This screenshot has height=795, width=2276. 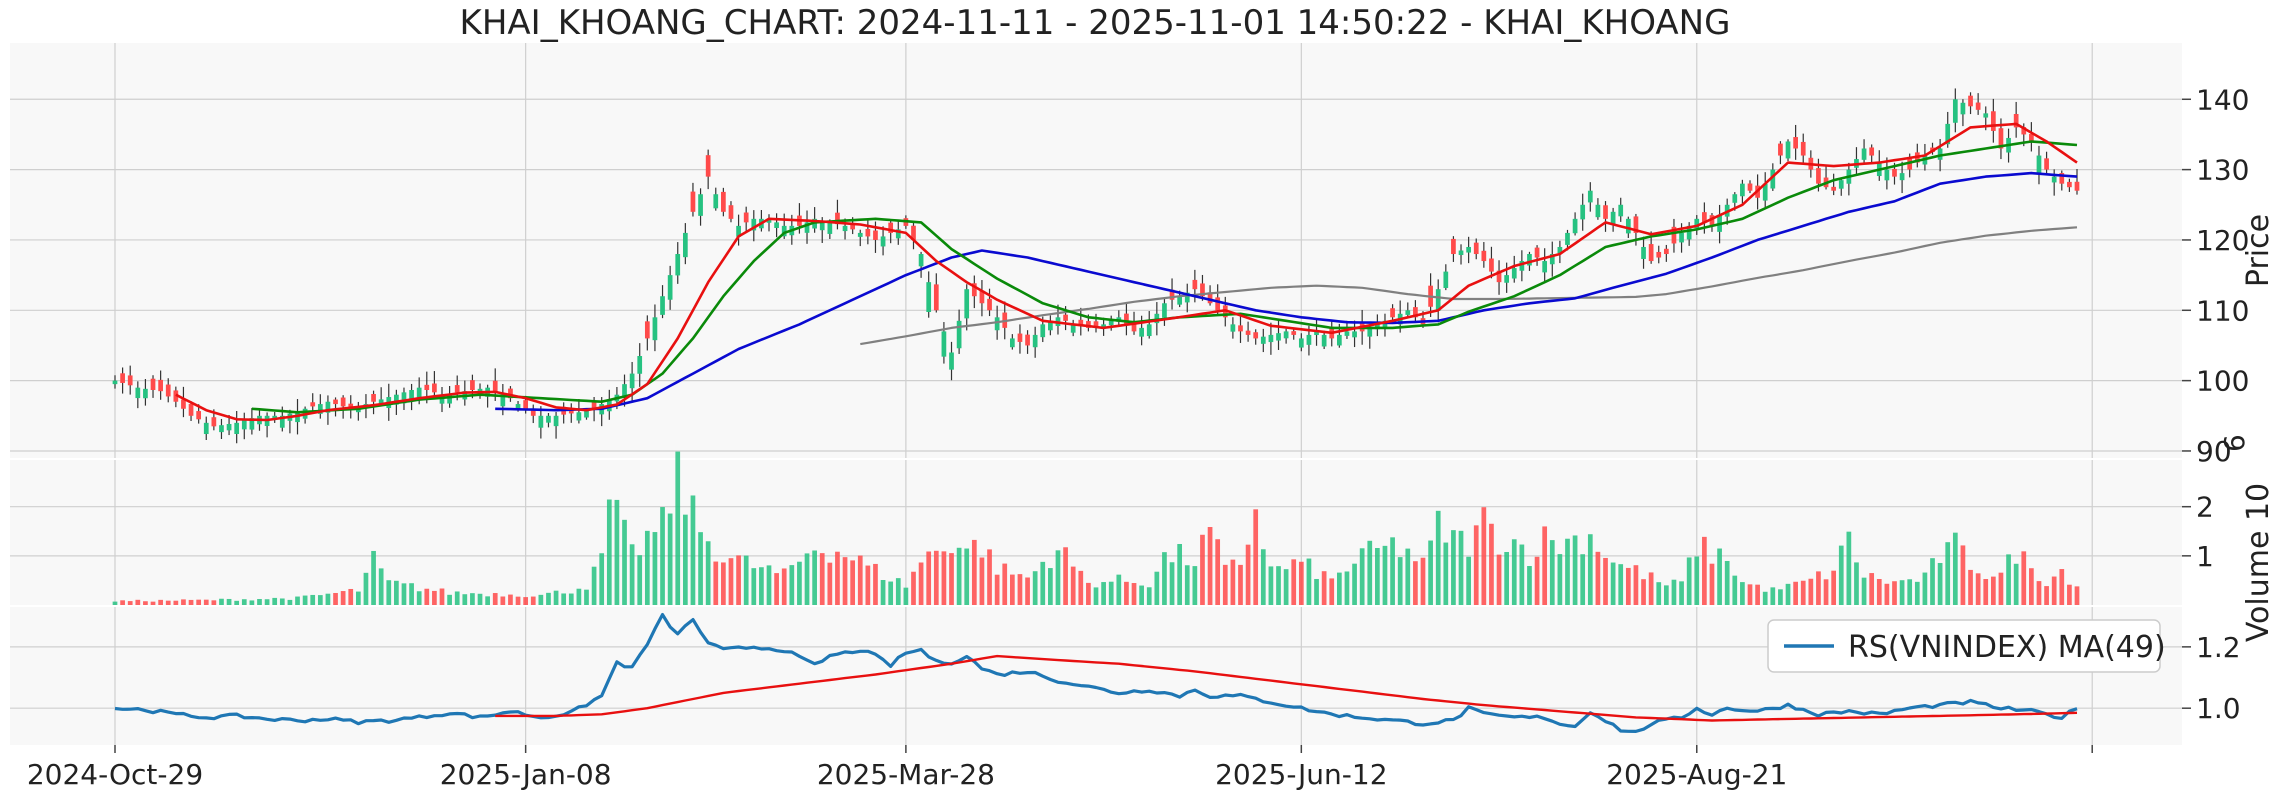 What do you see at coordinates (2222, 240) in the screenshot?
I see `price-panel-tick-label: 120` at bounding box center [2222, 240].